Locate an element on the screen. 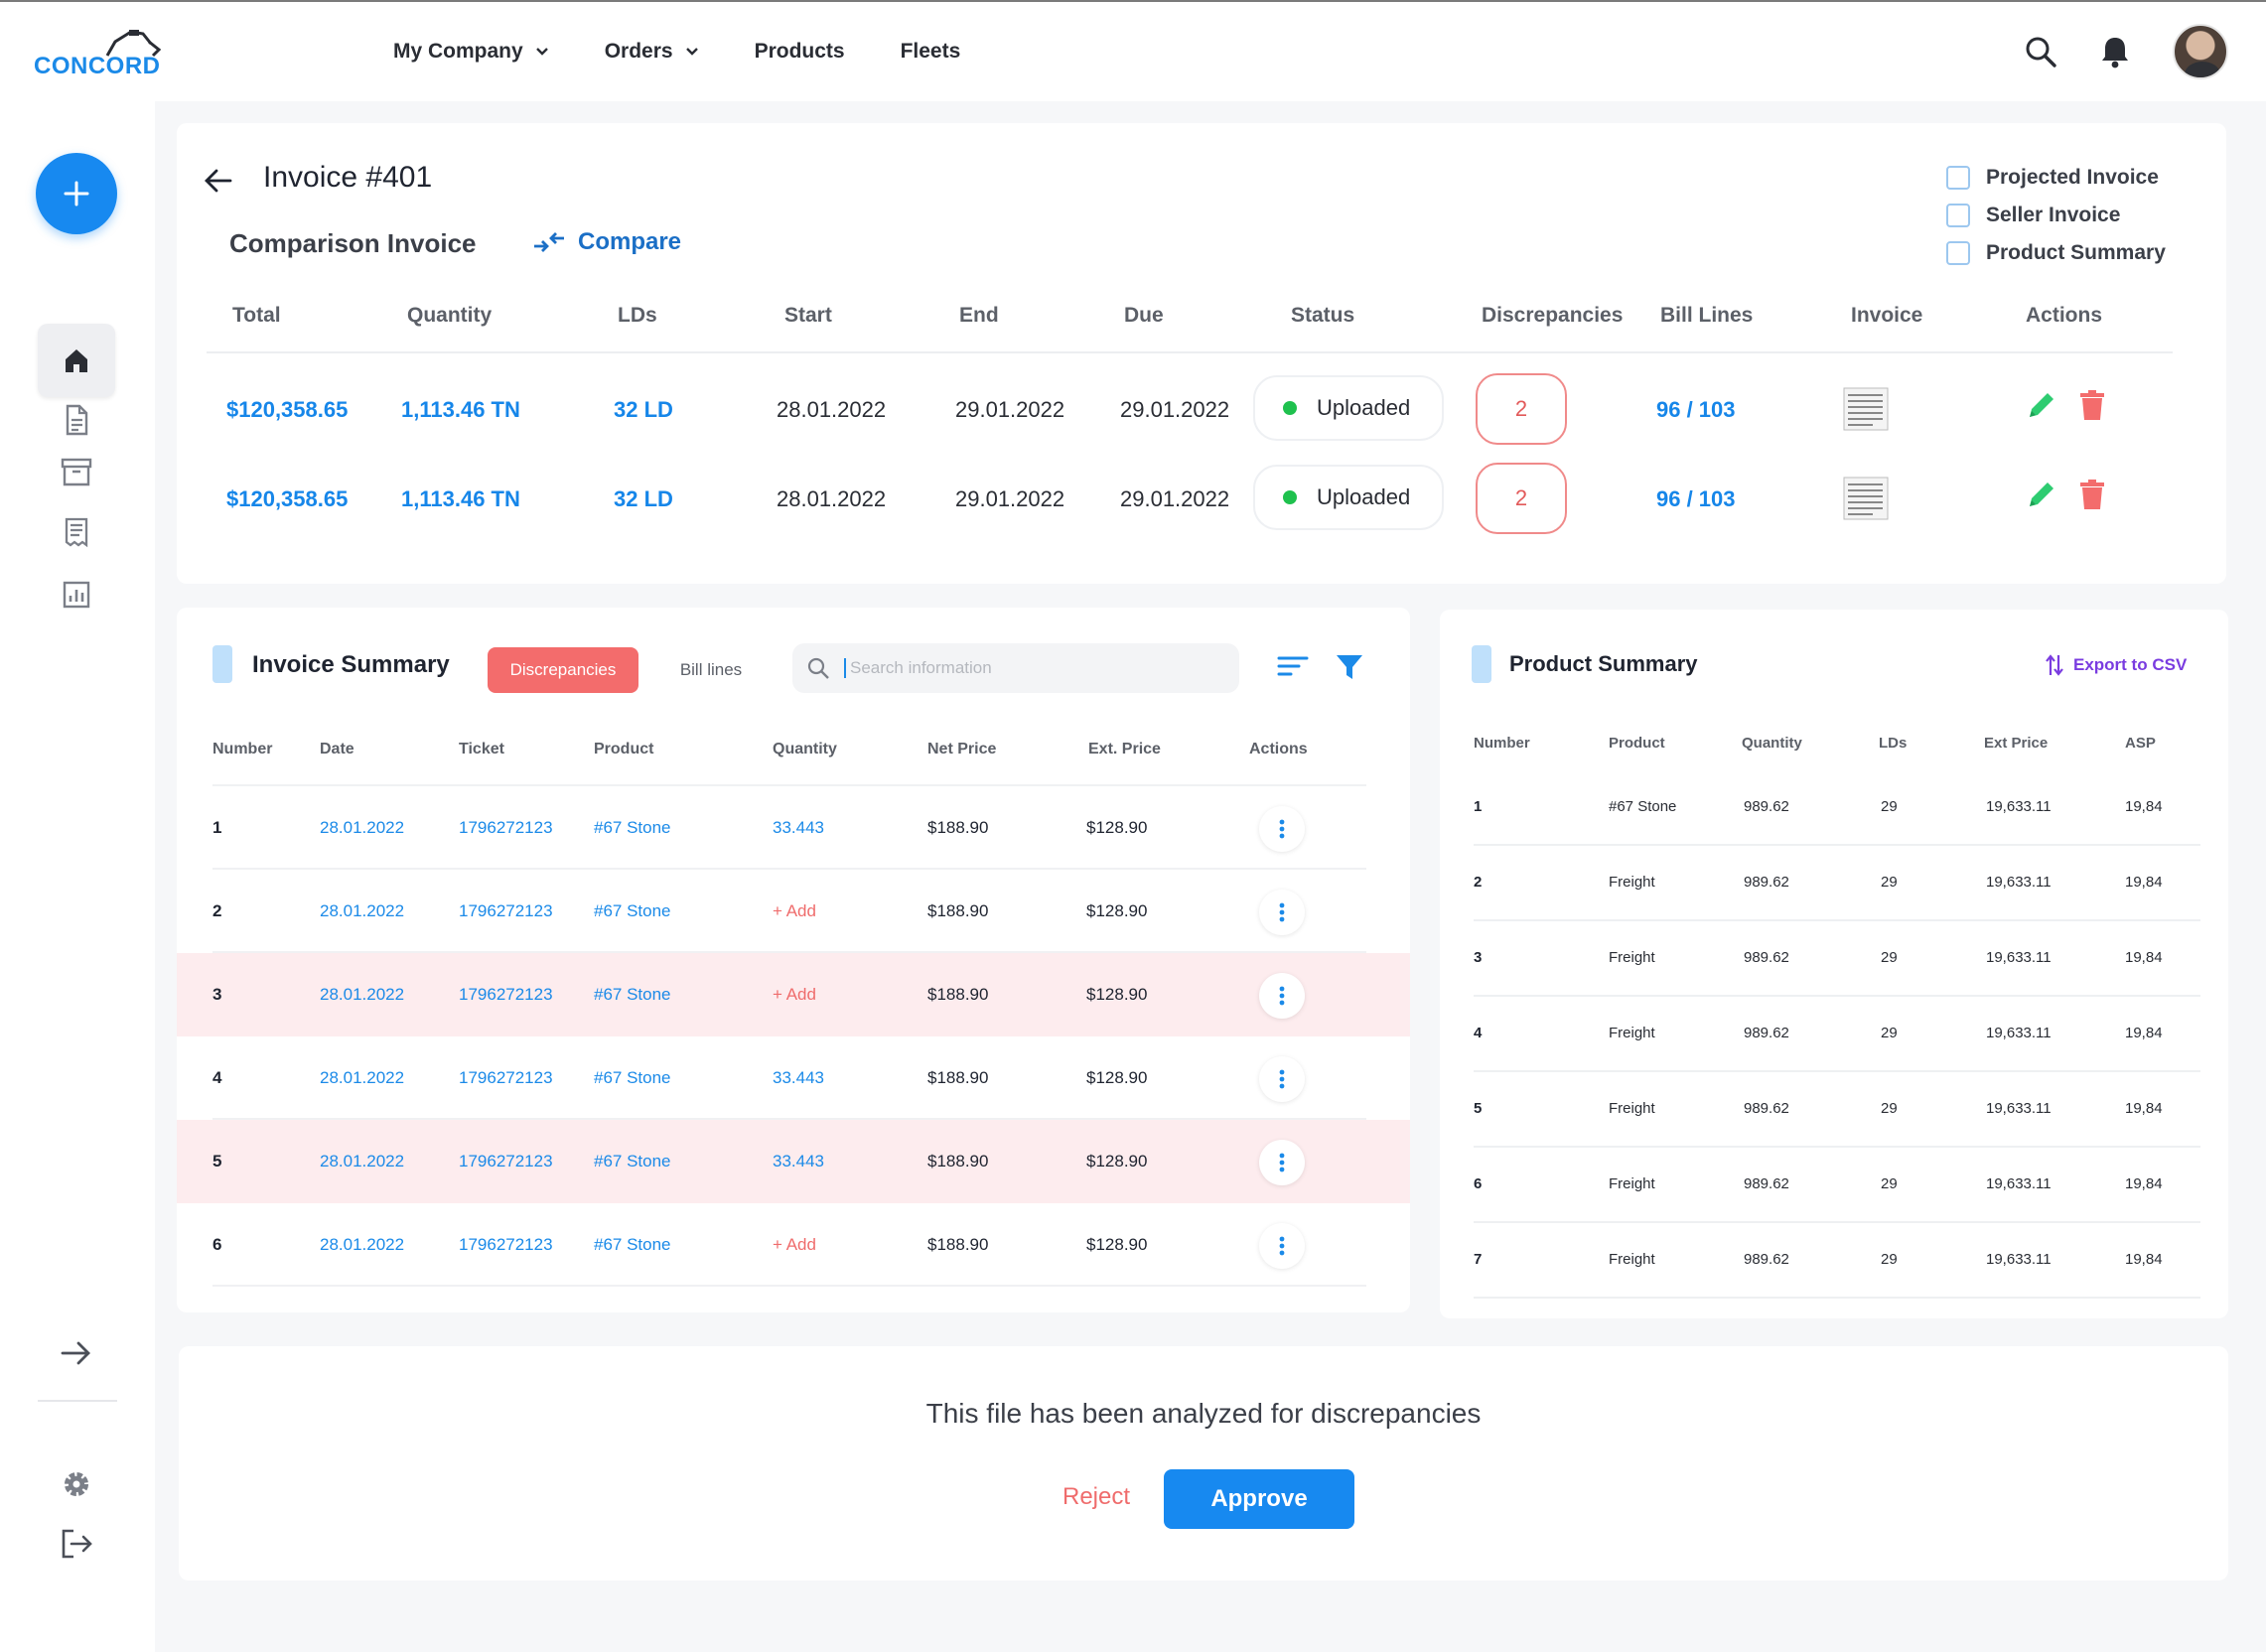 Image resolution: width=2266 pixels, height=1652 pixels. settings-button is located at coordinates (76, 1484).